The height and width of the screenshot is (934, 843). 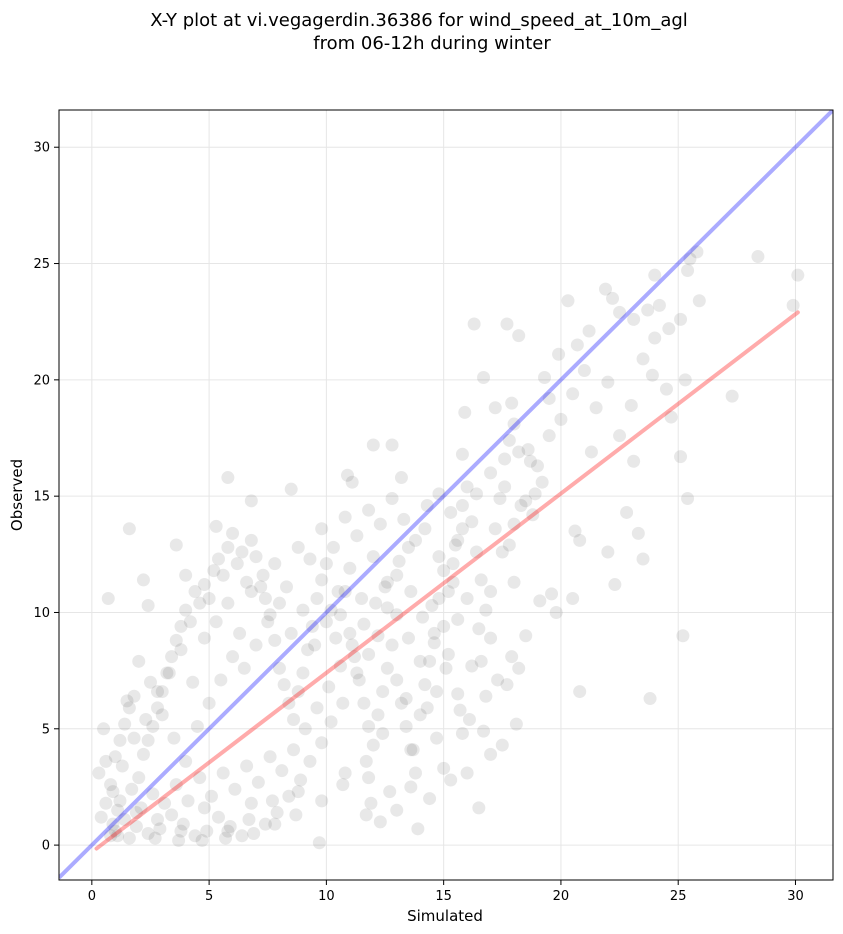 I want to click on x-axis-ticks: 0 5 10 15 20 25 30, so click(x=446, y=892).